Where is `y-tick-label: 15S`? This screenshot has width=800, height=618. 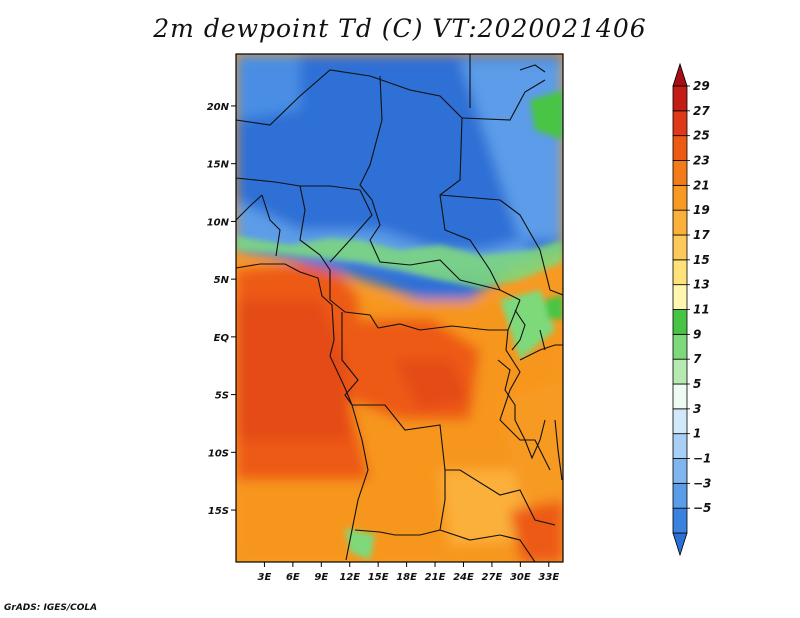
y-tick-label: 15S is located at coordinates (218, 511).